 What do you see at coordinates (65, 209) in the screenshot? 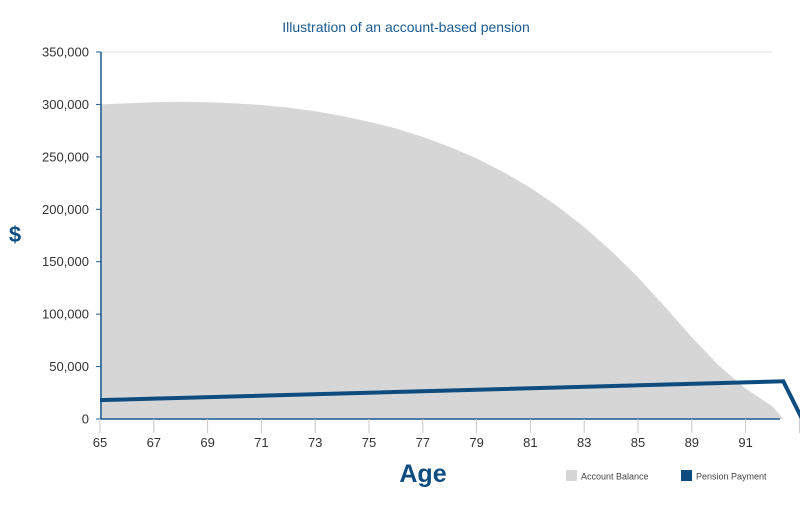
I see `y-tick-label: 200,000` at bounding box center [65, 209].